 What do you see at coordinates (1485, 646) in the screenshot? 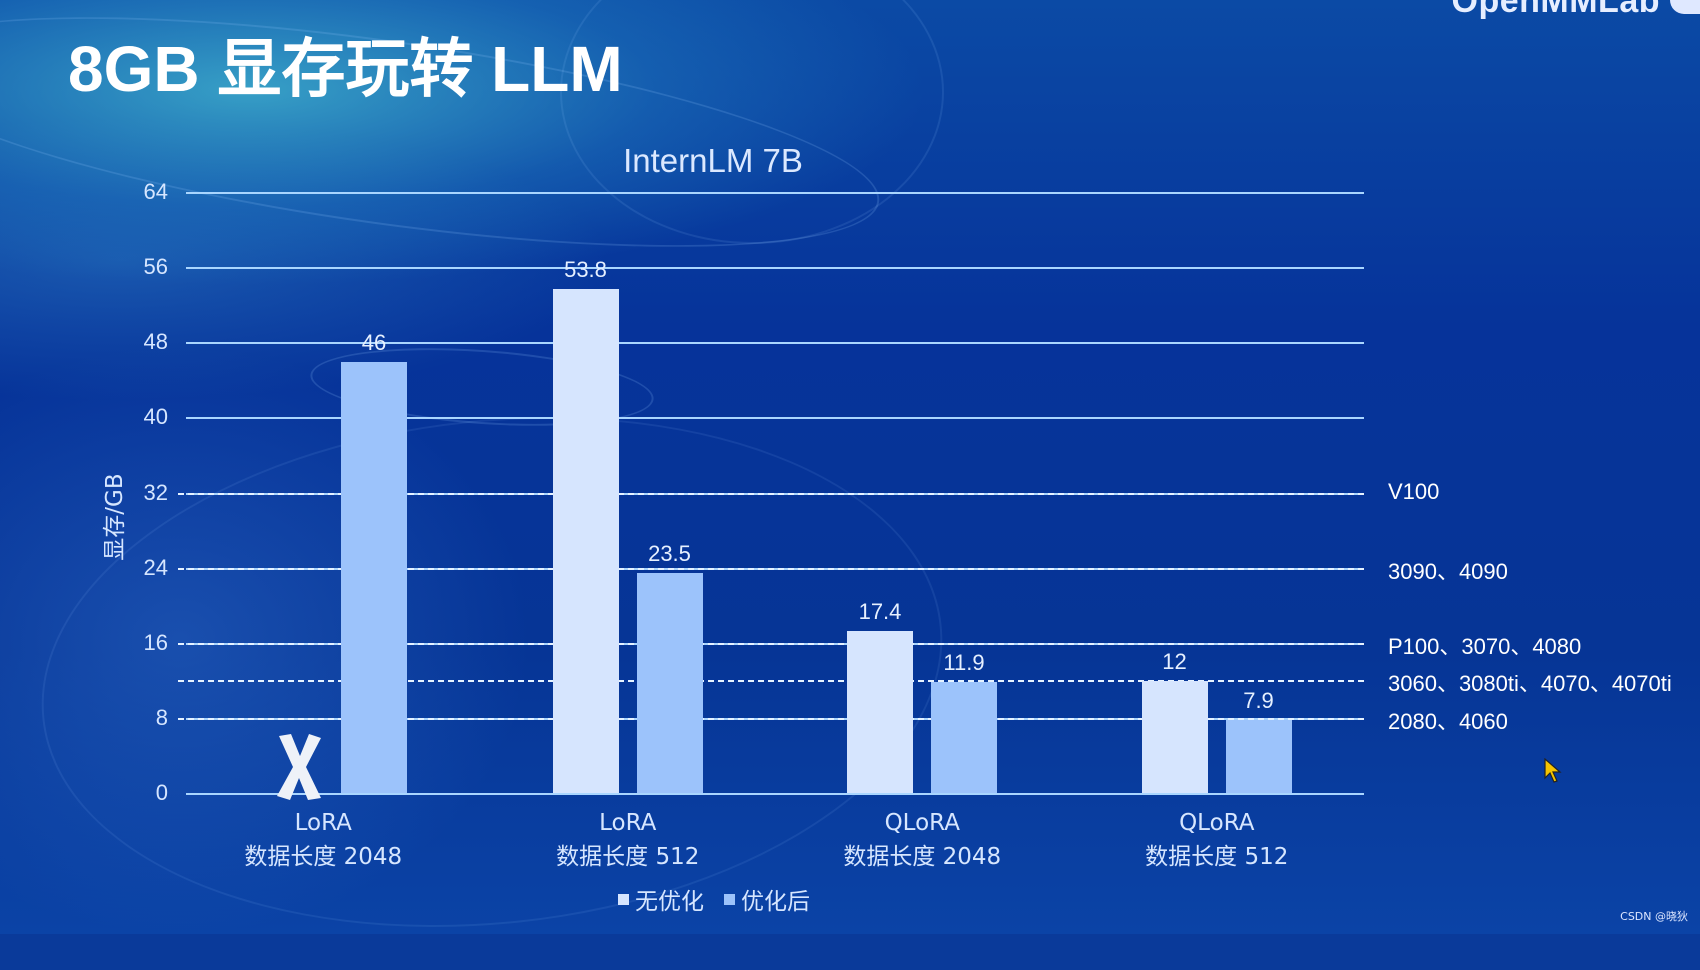
I see `gpu-label: P100、3070、4080` at bounding box center [1485, 646].